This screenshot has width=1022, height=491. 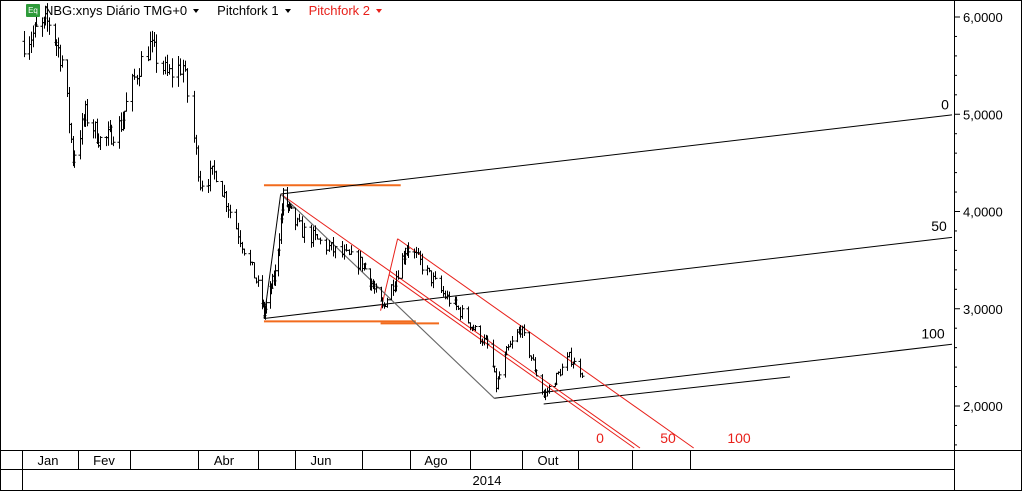 What do you see at coordinates (435, 460) in the screenshot?
I see `x-tick-label: Ago` at bounding box center [435, 460].